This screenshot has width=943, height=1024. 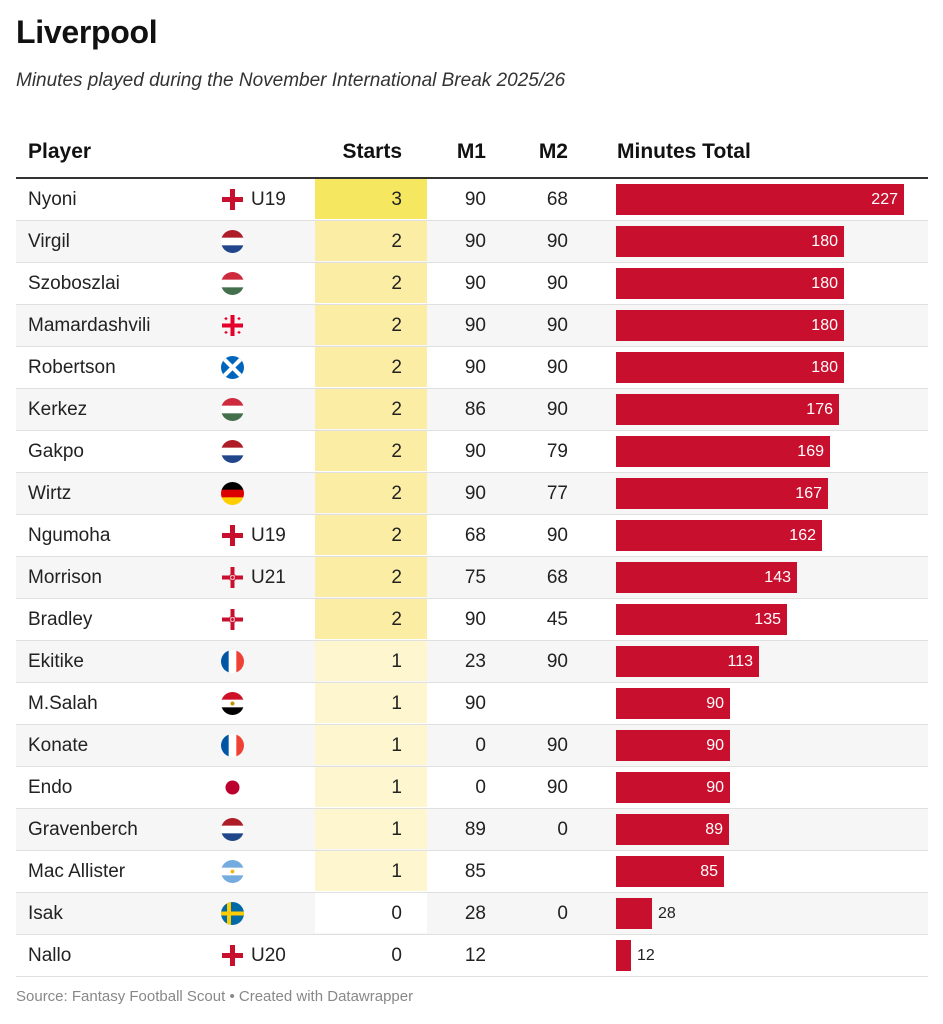 I want to click on minutes-total-label: 28, so click(x=667, y=913).